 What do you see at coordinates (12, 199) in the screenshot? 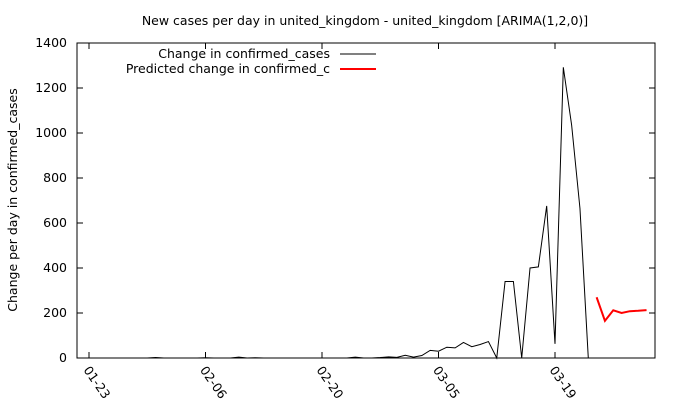
I see `y-axis-label: Change per day in confirmed_cases` at bounding box center [12, 199].